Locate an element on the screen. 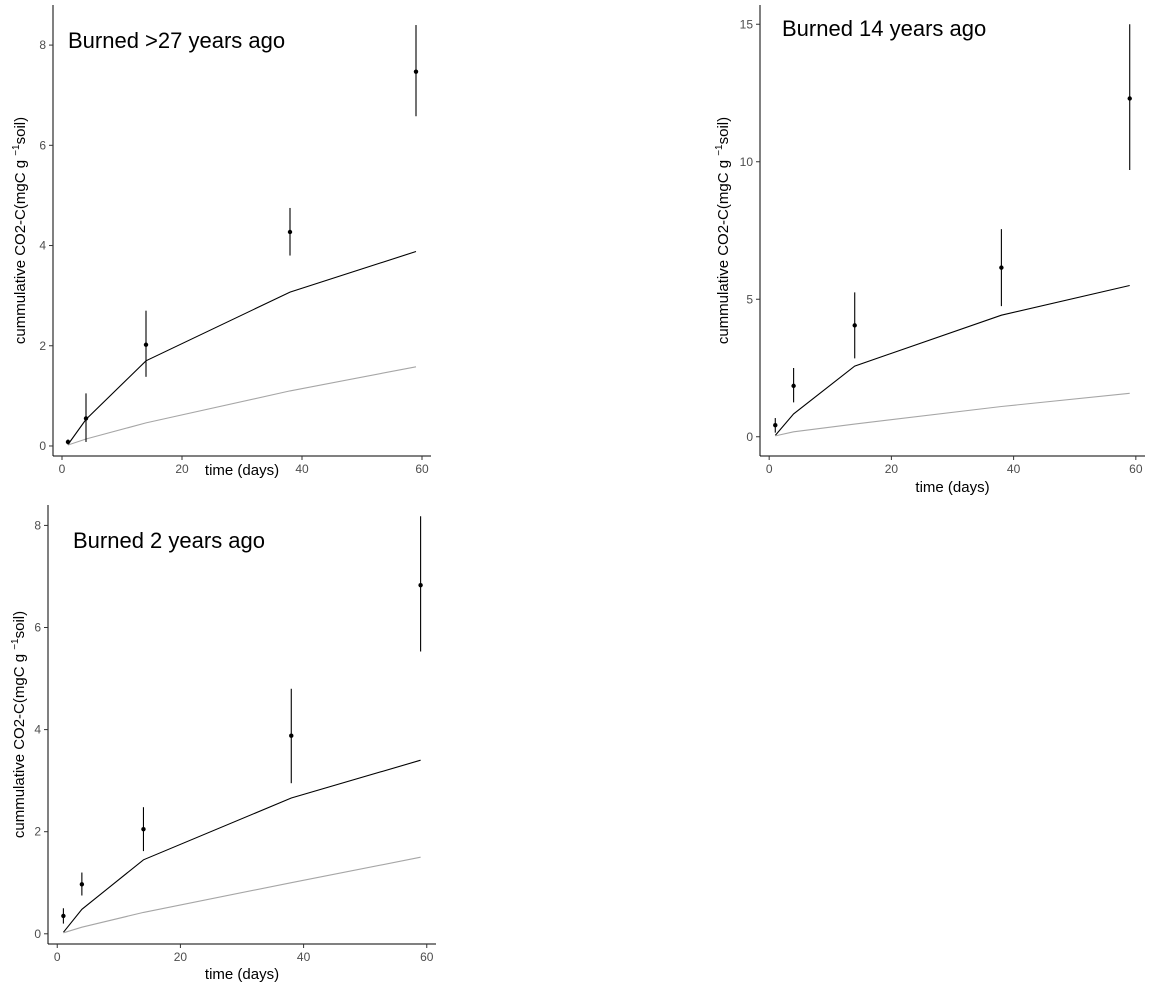 This screenshot has width=1157, height=988. panel-title: Burned 2 years ago is located at coordinates (169, 540).